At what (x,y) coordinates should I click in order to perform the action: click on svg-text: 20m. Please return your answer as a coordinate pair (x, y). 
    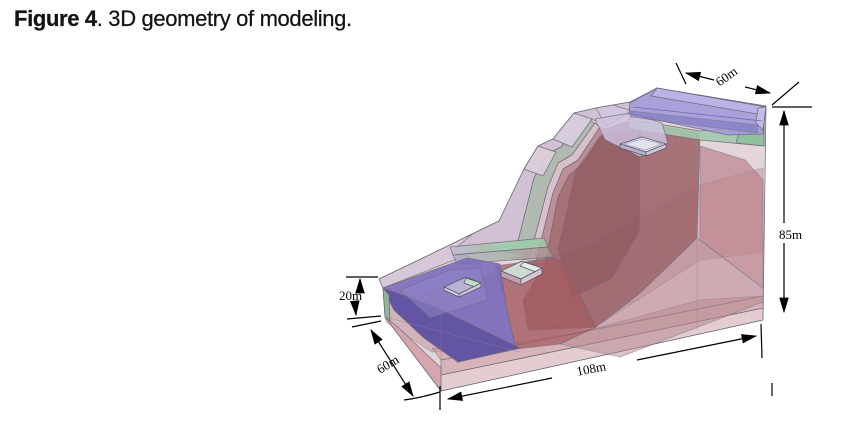
    Looking at the image, I should click on (350, 295).